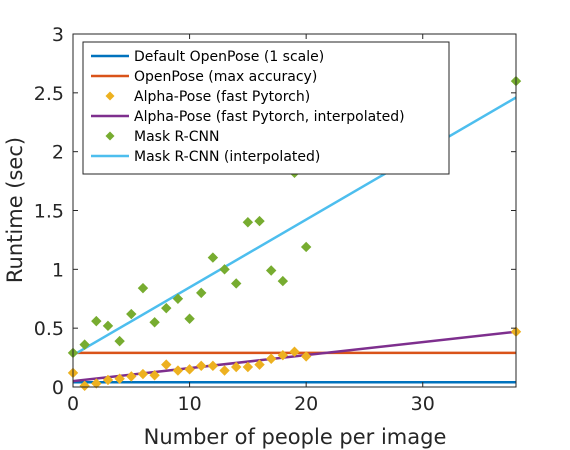 The image size is (570, 450). Describe the element at coordinates (222, 97) in the screenshot. I see `legend-label-alpha-pose-fast-pytorch: Alpha-Pose (fast Pytorch)` at that location.